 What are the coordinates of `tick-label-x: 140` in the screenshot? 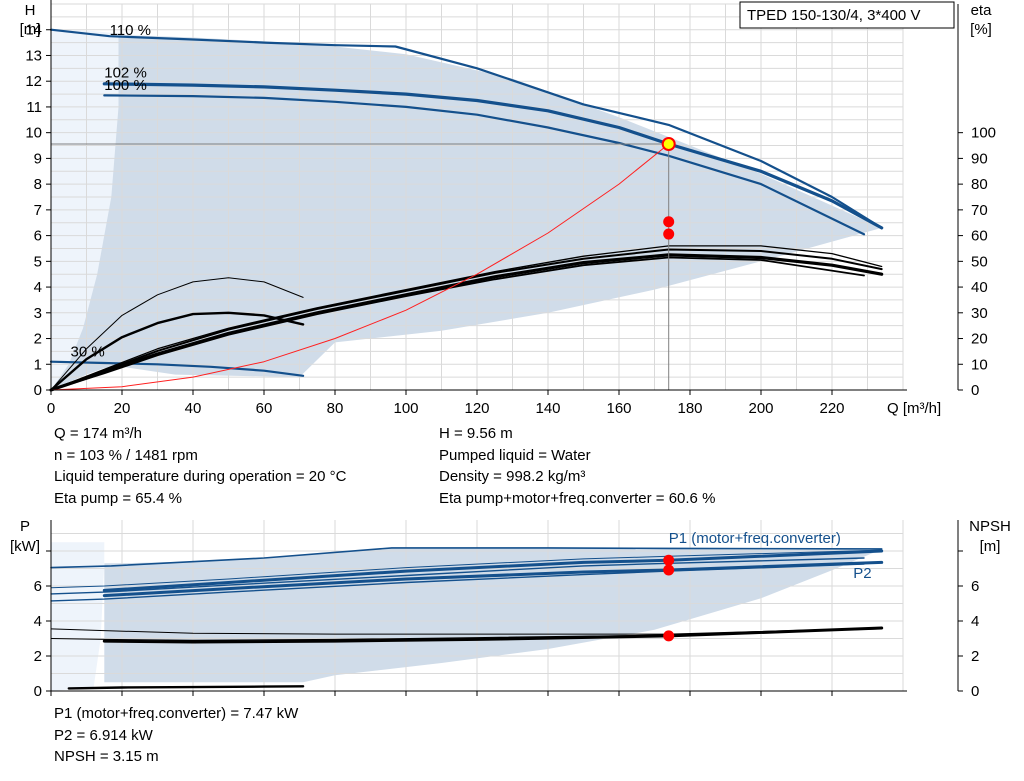 It's located at (547, 408).